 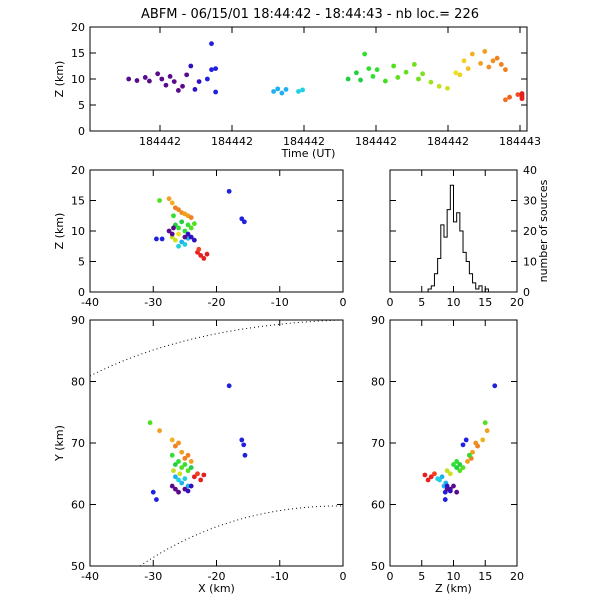 I want to click on y-tick-label: 80, so click(x=378, y=382).